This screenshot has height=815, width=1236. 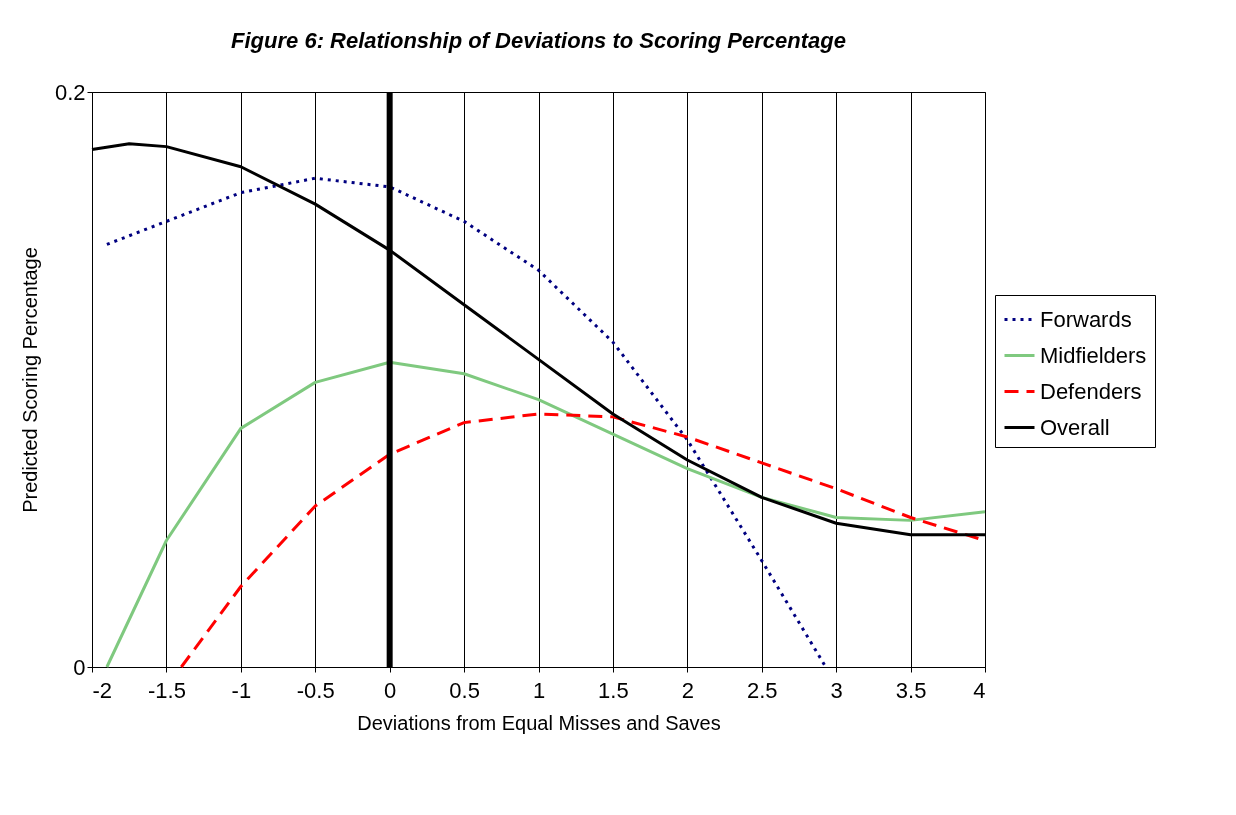 What do you see at coordinates (464, 690) in the screenshot?
I see `x-tick-label: 0.5` at bounding box center [464, 690].